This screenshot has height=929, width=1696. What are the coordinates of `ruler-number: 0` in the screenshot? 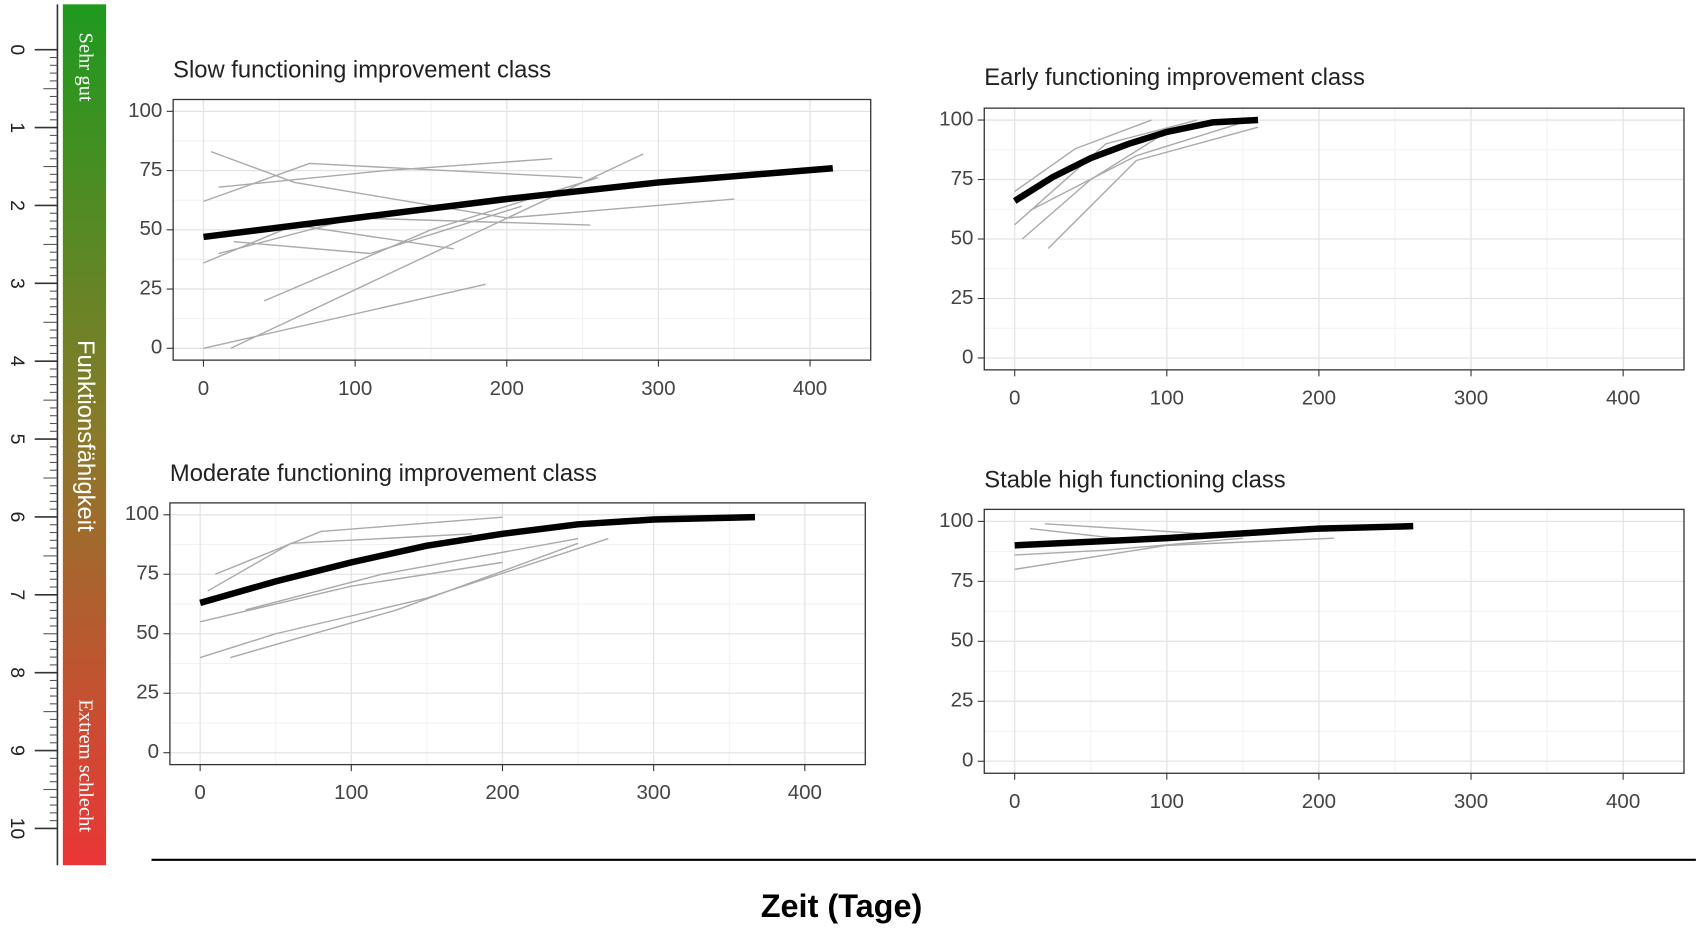 It's located at (17, 49).